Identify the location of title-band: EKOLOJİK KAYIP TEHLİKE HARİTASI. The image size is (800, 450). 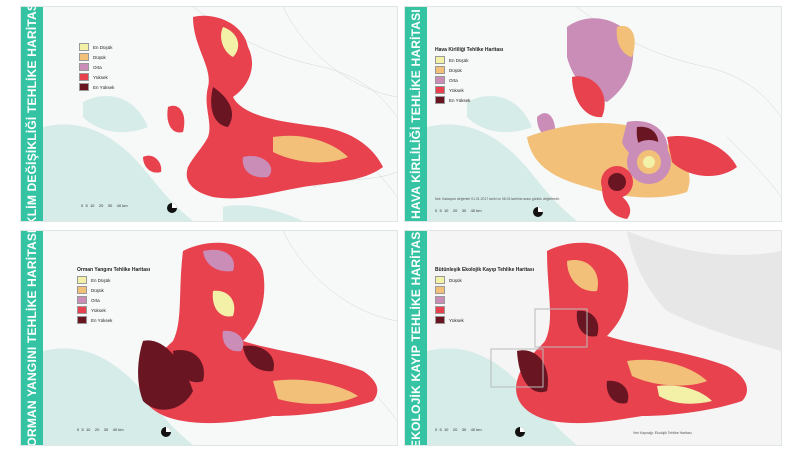
(416, 338).